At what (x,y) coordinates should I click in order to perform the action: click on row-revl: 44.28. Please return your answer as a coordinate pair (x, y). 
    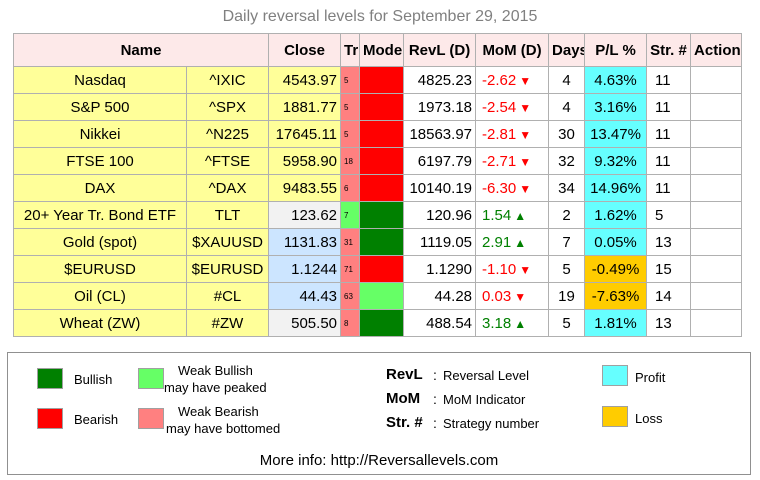
    Looking at the image, I should click on (440, 296).